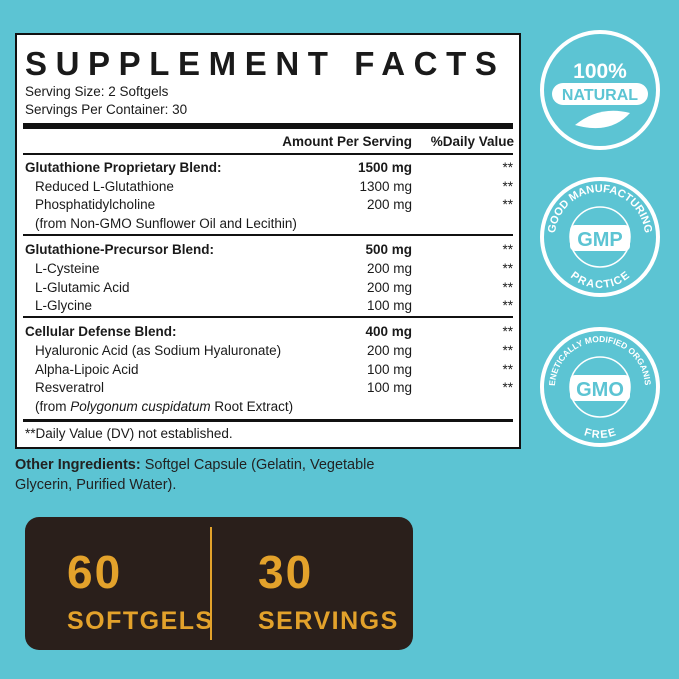  I want to click on gmp-badge: GOOD MANUFACTURING GMP PRACTICE, so click(600, 237).